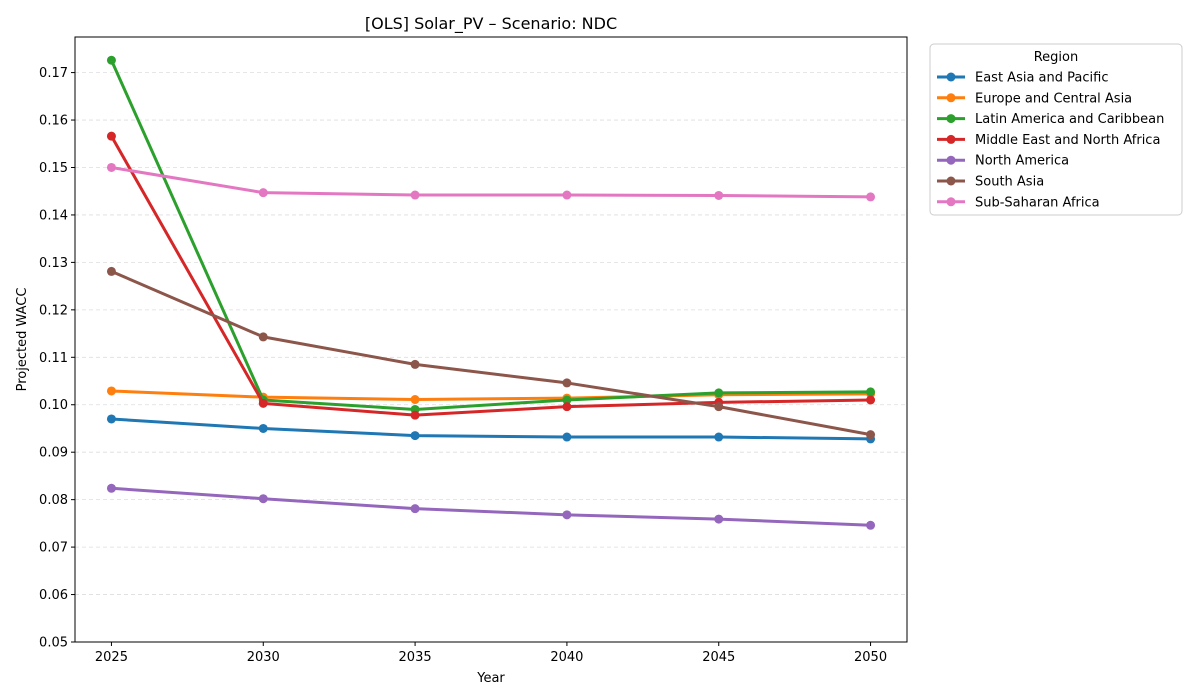 Image resolution: width=1200 pixels, height=700 pixels. Describe the element at coordinates (491, 24) in the screenshot. I see `chart-title: [OLS] Solar_PV – Scenario: NDC` at that location.